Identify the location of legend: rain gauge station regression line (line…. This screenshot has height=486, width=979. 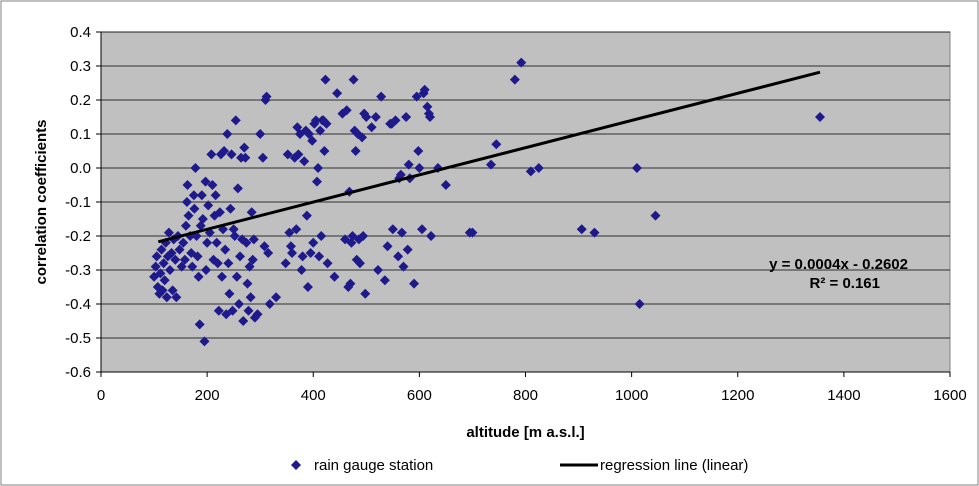
(519, 465).